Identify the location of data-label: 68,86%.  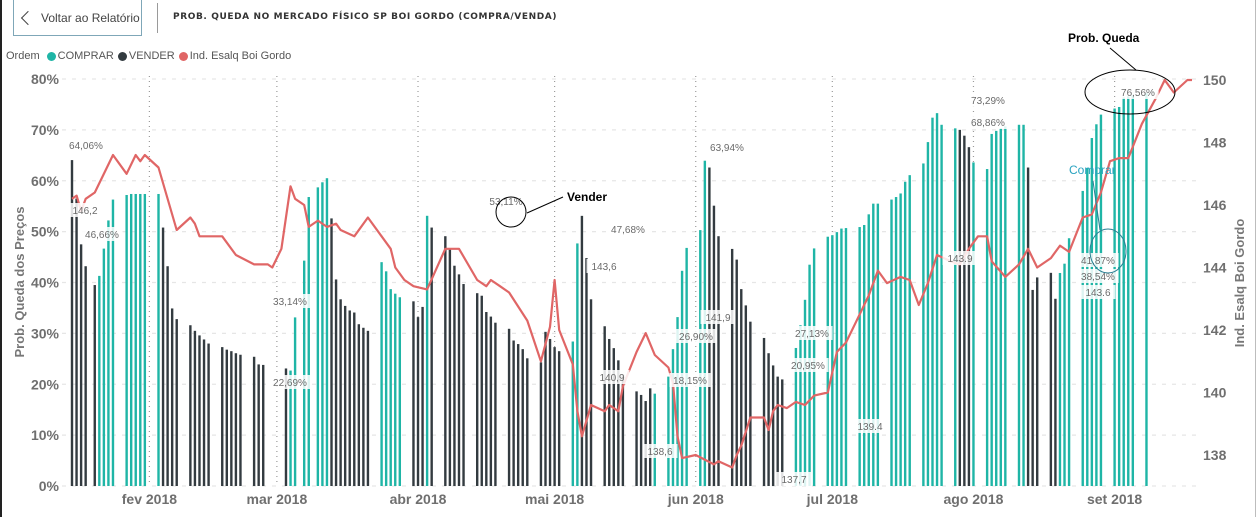
(988, 123).